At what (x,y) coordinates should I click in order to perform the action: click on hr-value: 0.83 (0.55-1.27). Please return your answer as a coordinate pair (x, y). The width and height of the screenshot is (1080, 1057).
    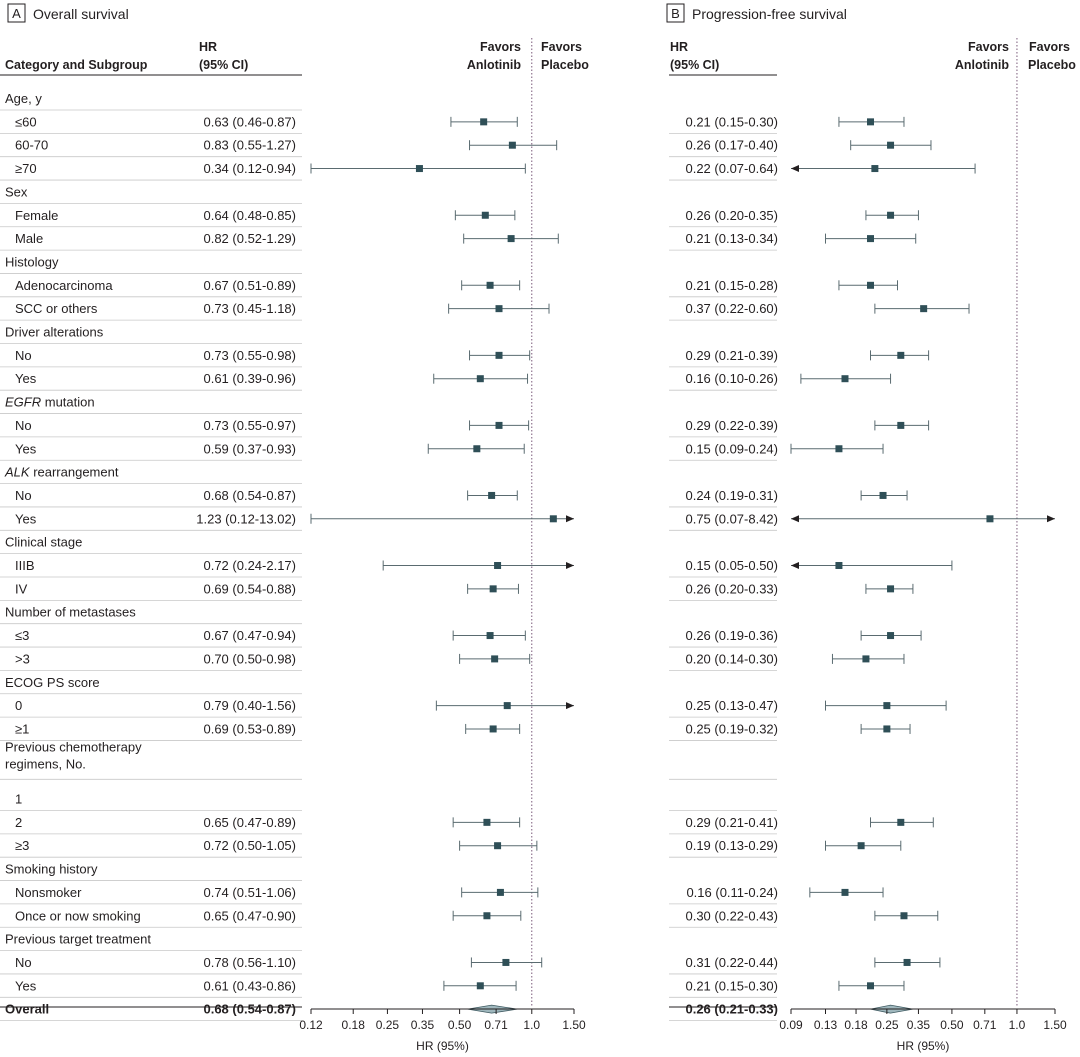
    Looking at the image, I should click on (249, 145).